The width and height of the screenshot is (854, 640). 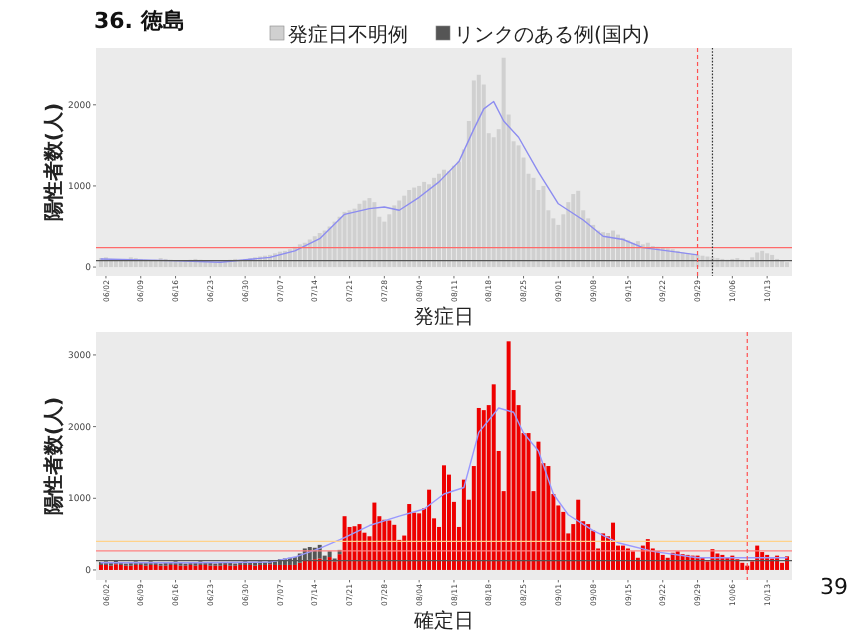 I want to click on text: 39, so click(x=834, y=587).